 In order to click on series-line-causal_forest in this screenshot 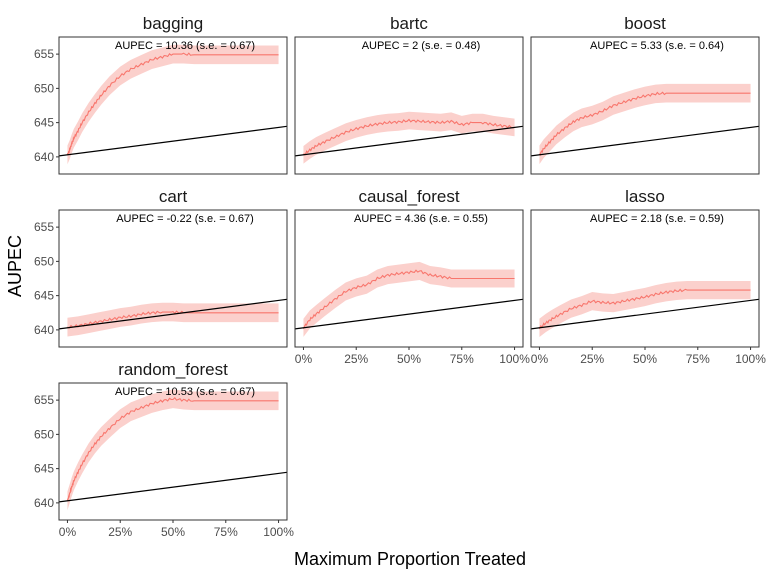, I will do `click(408, 299)`.